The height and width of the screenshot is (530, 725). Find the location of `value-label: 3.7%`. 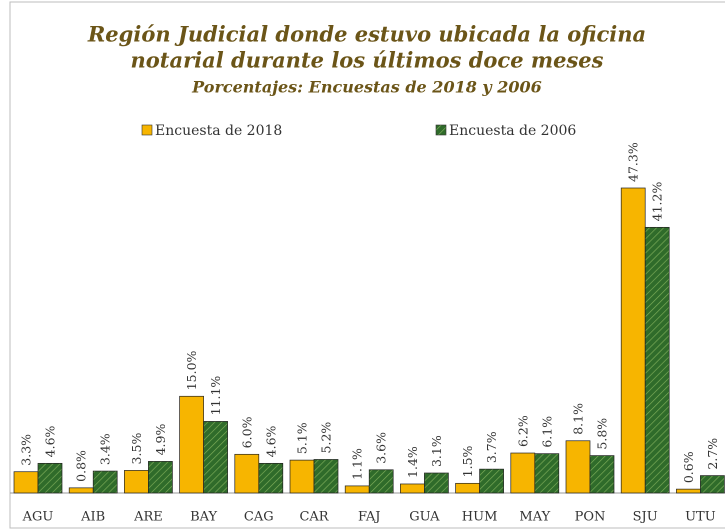

value-label: 3.7% is located at coordinates (491, 447).